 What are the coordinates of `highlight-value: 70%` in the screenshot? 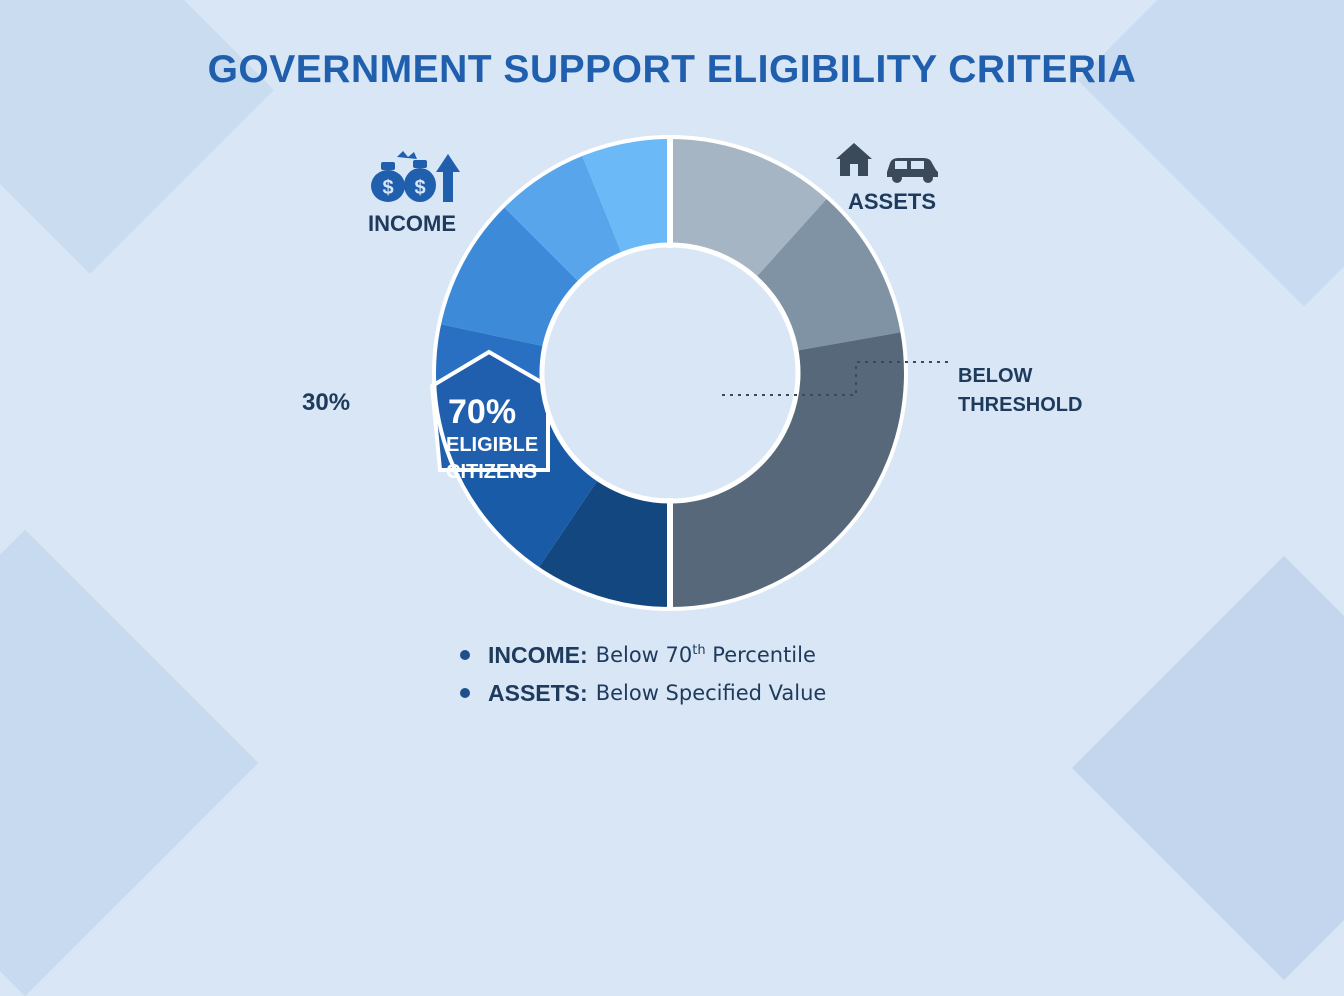 It's located at (482, 412).